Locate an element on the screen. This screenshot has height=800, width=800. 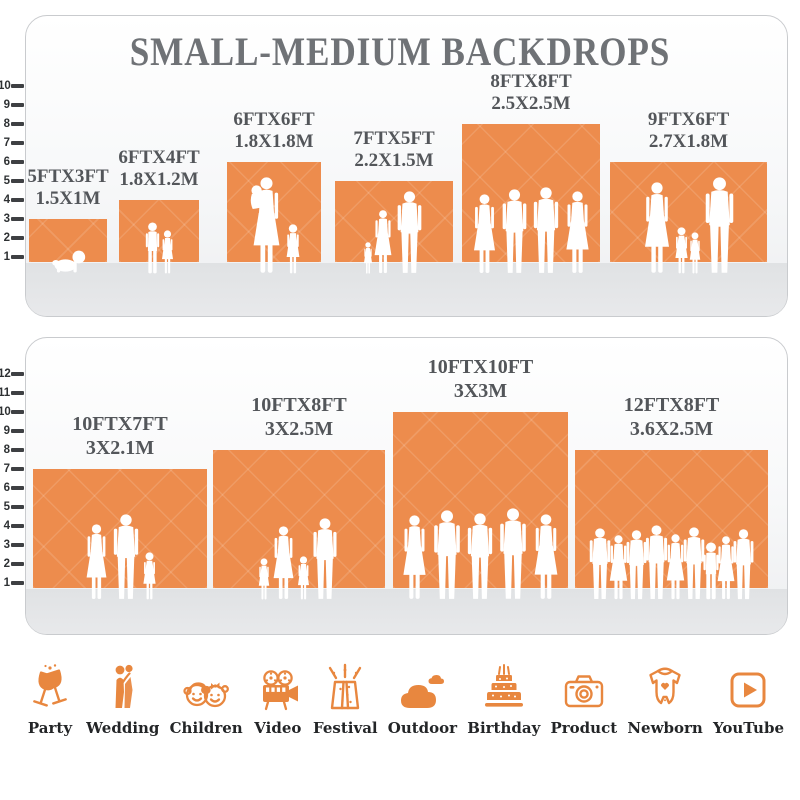
size-feet: 10FTX10FT is located at coordinates (480, 367).